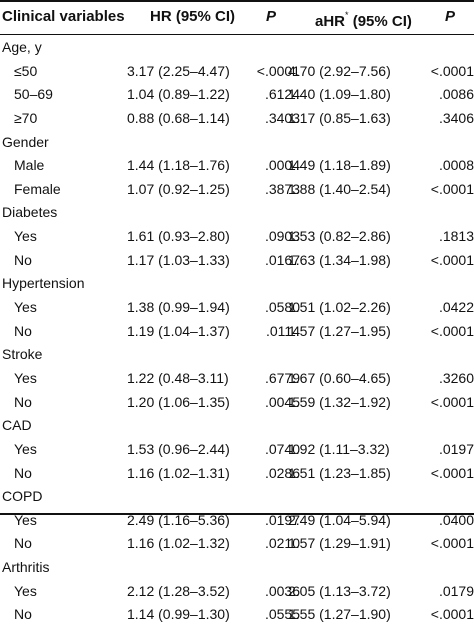  Describe the element at coordinates (178, 472) in the screenshot. I see `hr-cell: 1.16 (1.02–1.31)` at that location.